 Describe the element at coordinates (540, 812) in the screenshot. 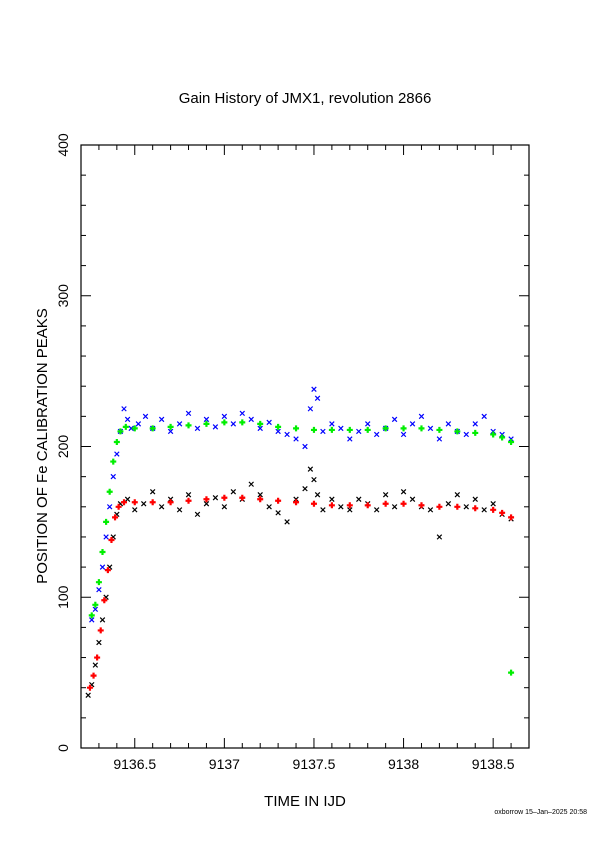

I see `footer-credit: oxborrow 15–Jan–2025 20:58` at that location.